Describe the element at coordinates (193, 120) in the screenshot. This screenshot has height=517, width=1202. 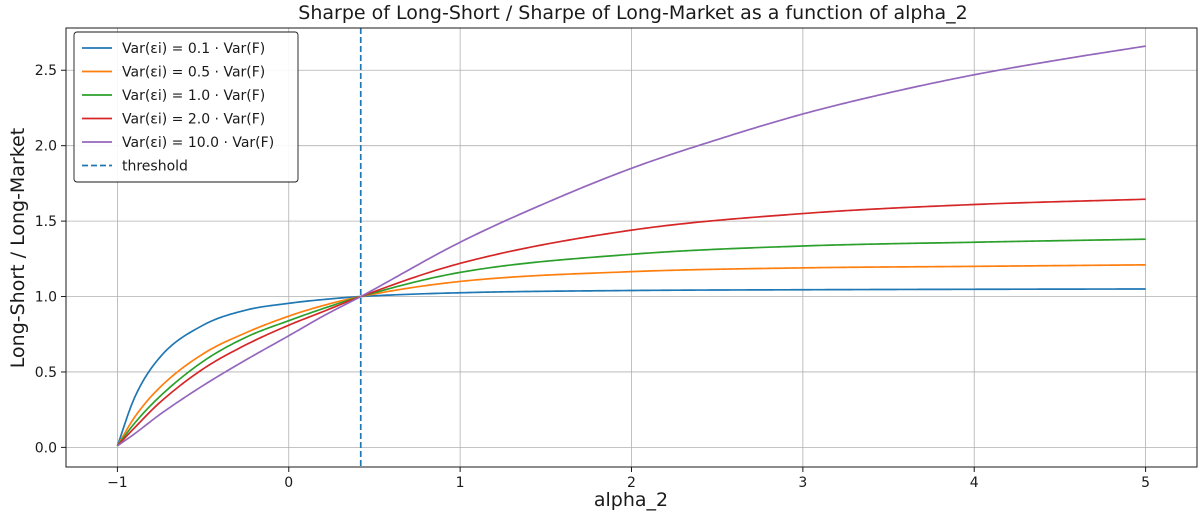
I see `legend-label: Var(εi) = 2.0 · Var(F)` at that location.